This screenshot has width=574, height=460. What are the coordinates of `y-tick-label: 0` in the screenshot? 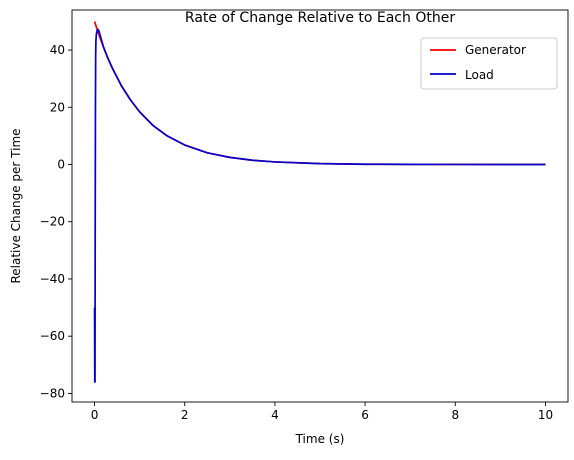 It's located at (61, 165).